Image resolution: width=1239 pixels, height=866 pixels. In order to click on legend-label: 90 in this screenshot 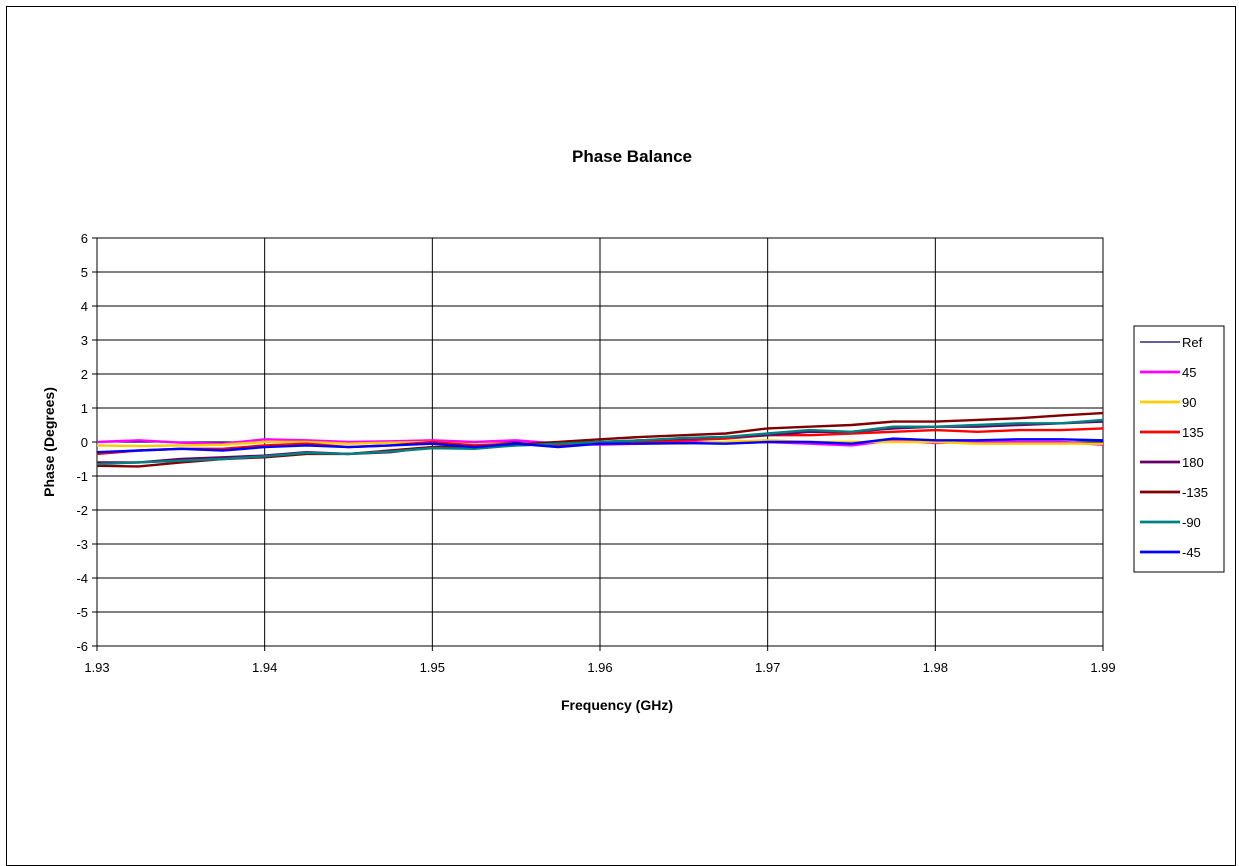, I will do `click(1189, 402)`.